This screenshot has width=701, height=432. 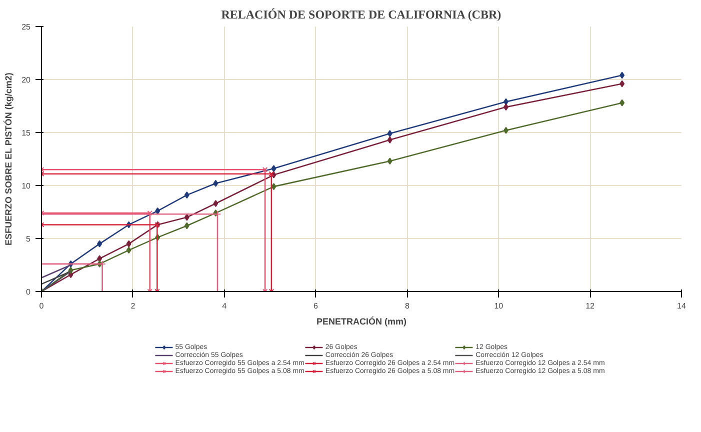 What do you see at coordinates (361, 15) in the screenshot?
I see `chart-title: RELACIÓN DE SOPORTE DE CALIFORNIA (CBR)` at bounding box center [361, 15].